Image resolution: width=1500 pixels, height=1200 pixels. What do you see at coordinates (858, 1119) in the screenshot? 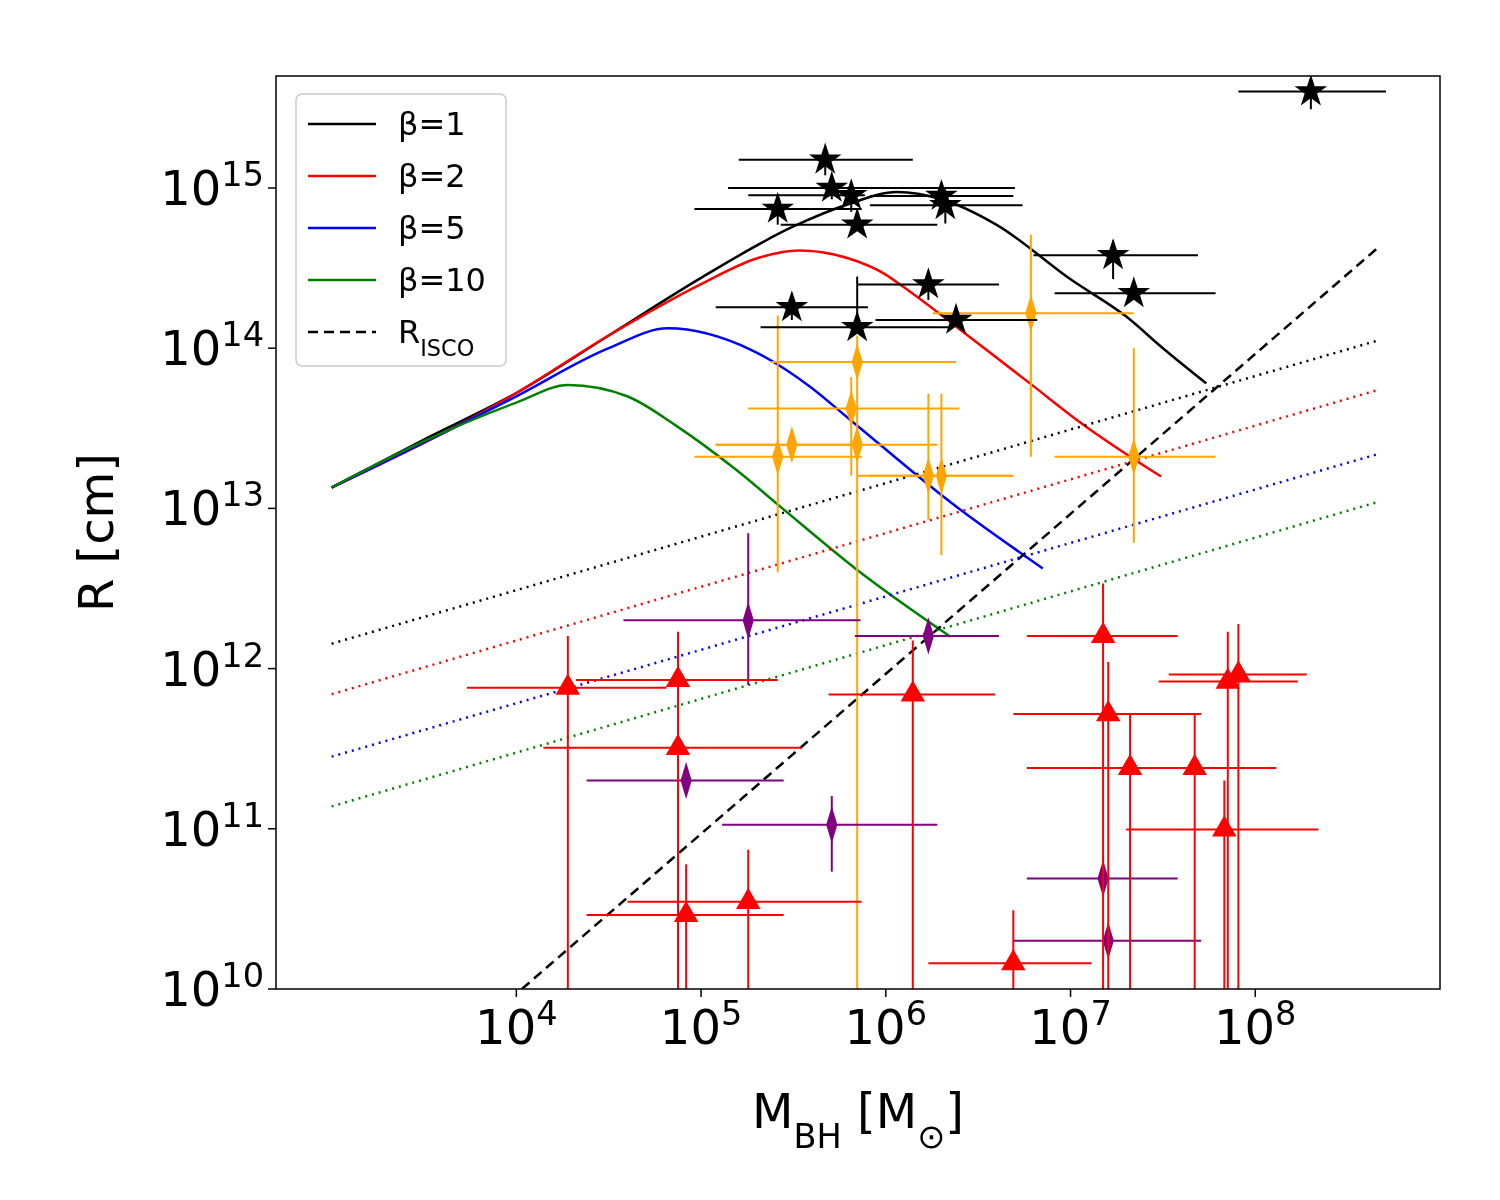
I see `x-axis-title: M$_{BH}$ [M$_{⊙}$]` at bounding box center [858, 1119].